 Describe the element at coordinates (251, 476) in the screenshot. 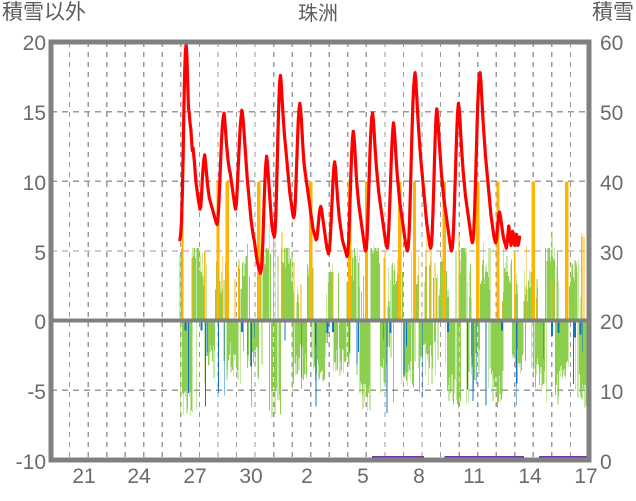

I see `x-tick-30: 30` at that location.